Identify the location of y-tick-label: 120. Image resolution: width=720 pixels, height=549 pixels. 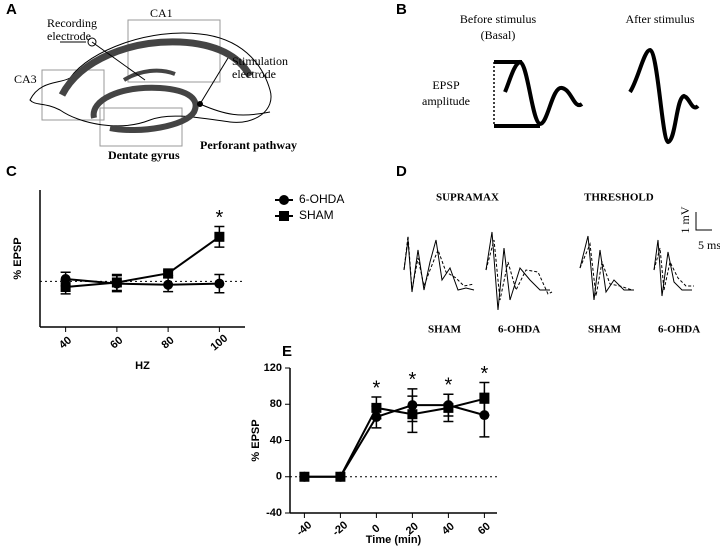
(273, 368).